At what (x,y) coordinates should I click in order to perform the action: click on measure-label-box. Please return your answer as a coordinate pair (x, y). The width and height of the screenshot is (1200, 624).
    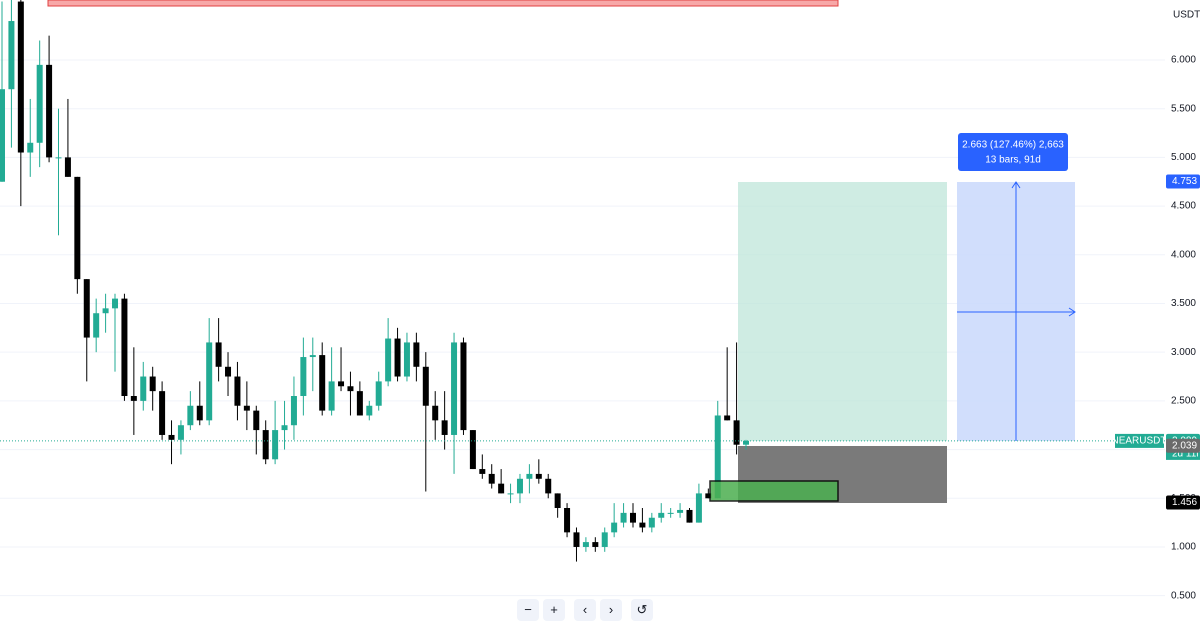
    Looking at the image, I should click on (1013, 152).